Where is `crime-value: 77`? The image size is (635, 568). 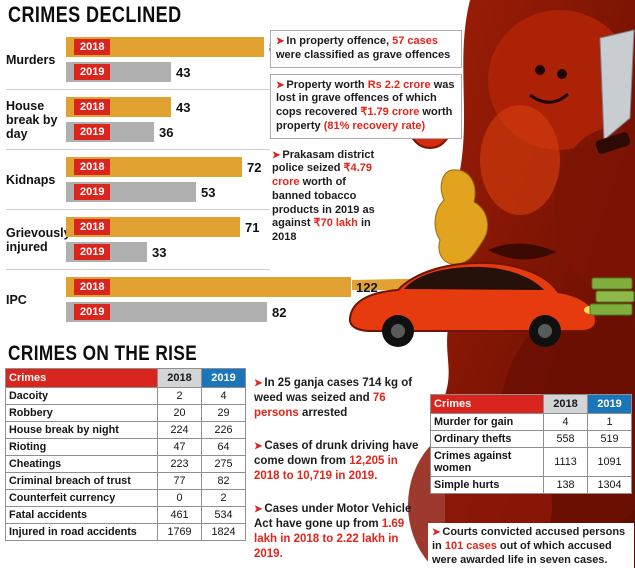 crime-value: 77 is located at coordinates (179, 481).